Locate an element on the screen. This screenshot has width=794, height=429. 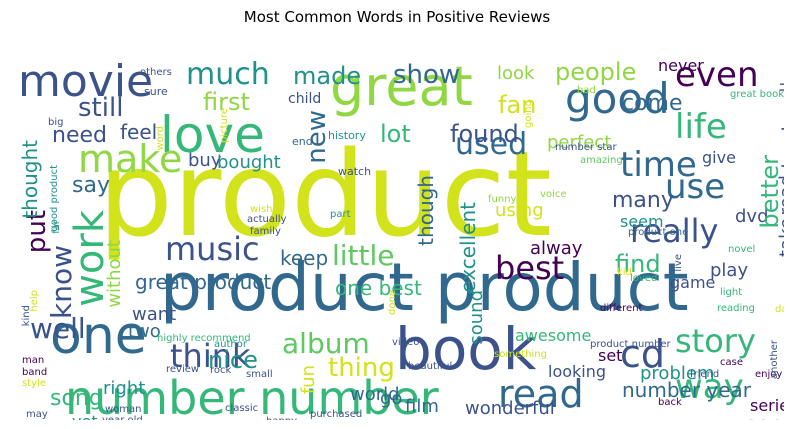
word-need: need is located at coordinates (79, 135).